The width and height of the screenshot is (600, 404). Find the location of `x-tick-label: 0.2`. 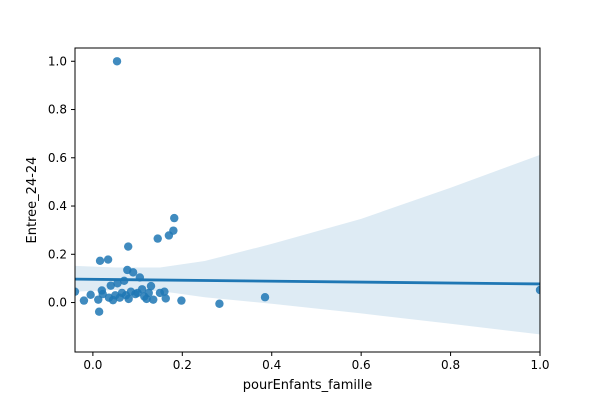

x-tick-label: 0.2 is located at coordinates (182, 365).